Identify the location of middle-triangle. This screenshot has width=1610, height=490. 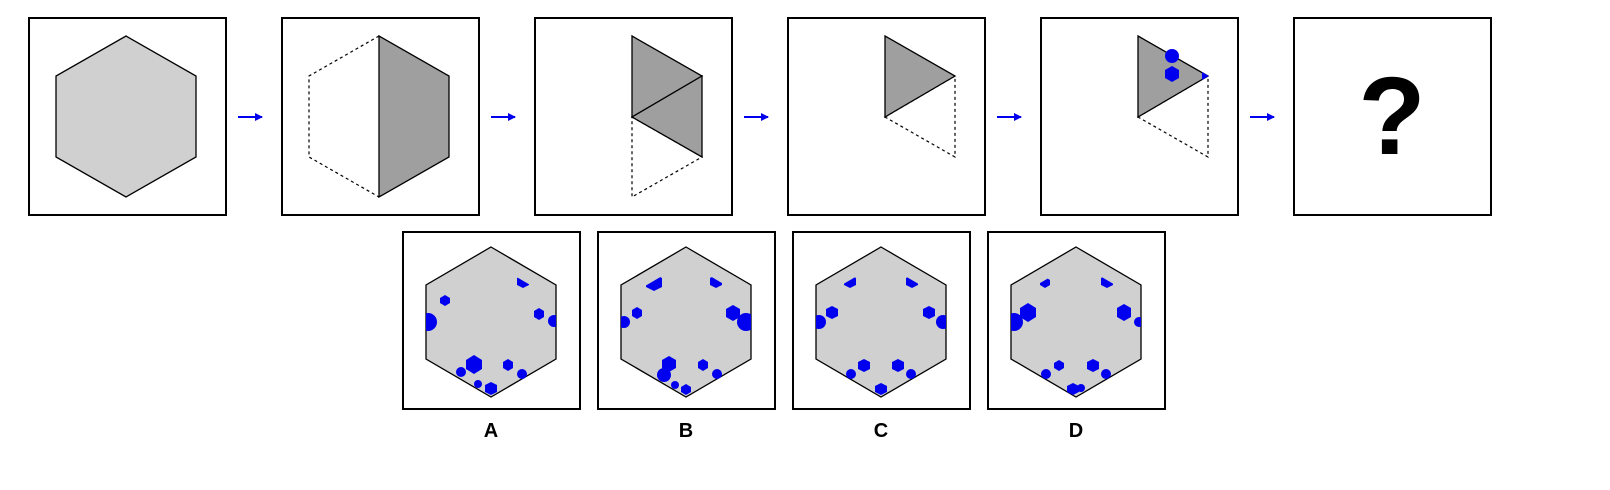
(666, 116).